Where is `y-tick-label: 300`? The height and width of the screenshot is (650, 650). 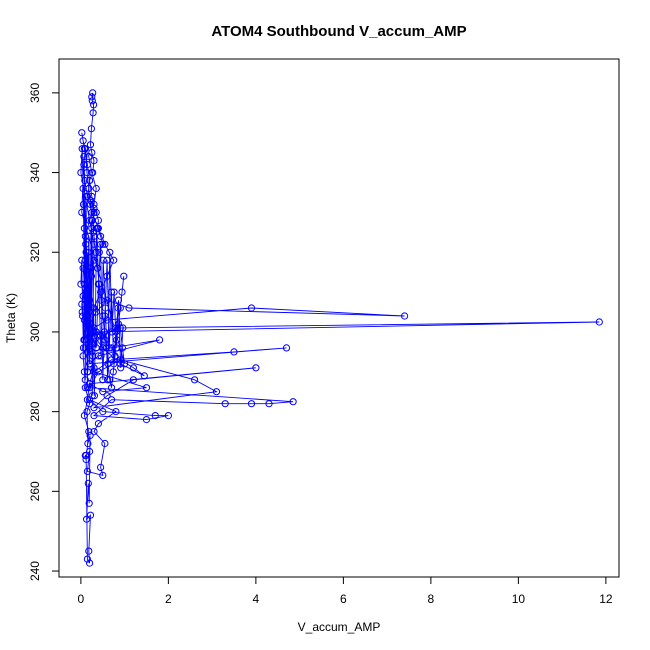
y-tick-label: 300 is located at coordinates (35, 332).